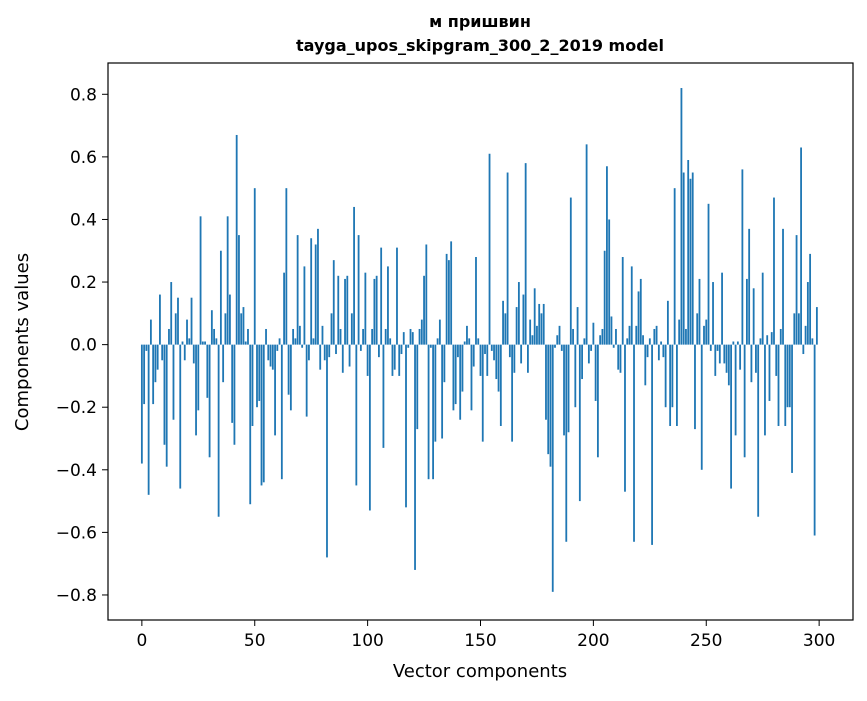 Image resolution: width=867 pixels, height=701 pixels. Describe the element at coordinates (819, 641) in the screenshot. I see `x-tick-label: 300` at that location.